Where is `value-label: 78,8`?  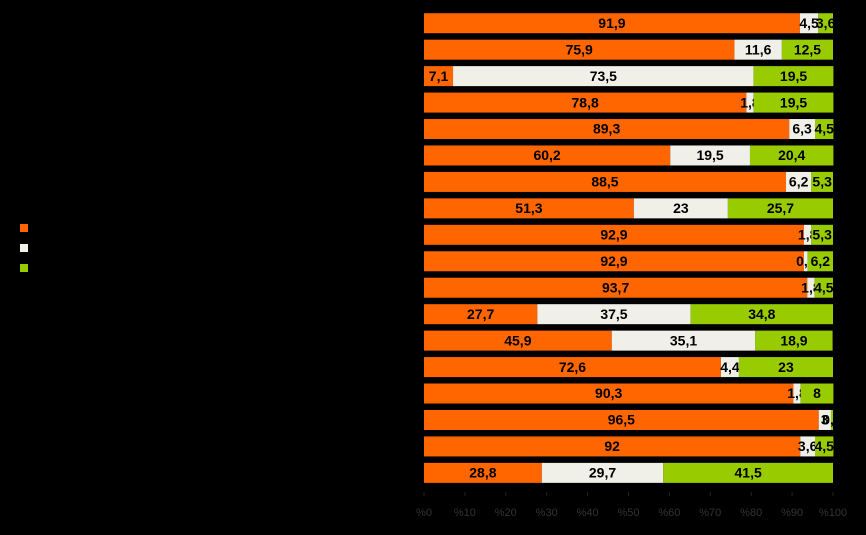
value-label: 78,8 is located at coordinates (585, 102).